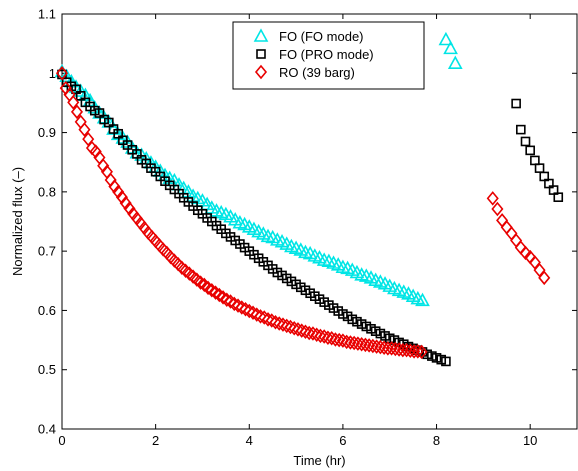 Image resolution: width=578 pixels, height=471 pixels. I want to click on legend-markers, so click(261, 54).